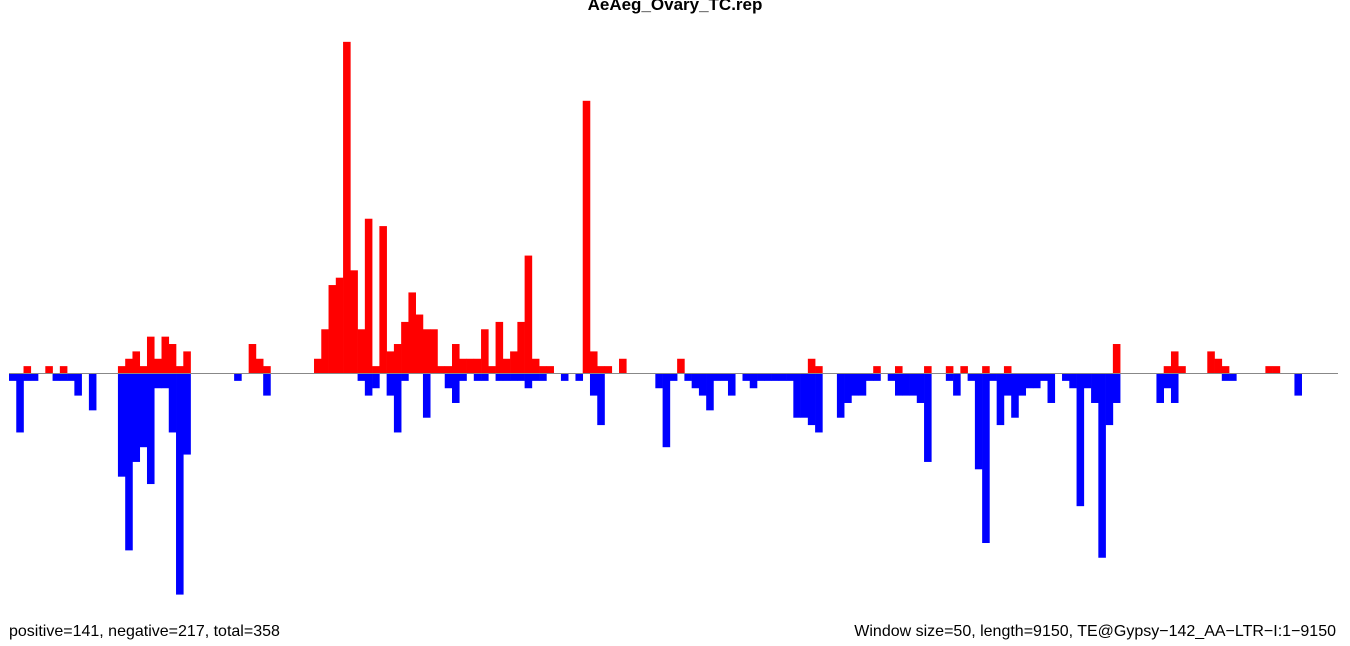 Image resolution: width=1350 pixels, height=646 pixels. Describe the element at coordinates (675, 7) in the screenshot. I see `chart-title: AeAeg_Ovary_TC.rep` at that location.